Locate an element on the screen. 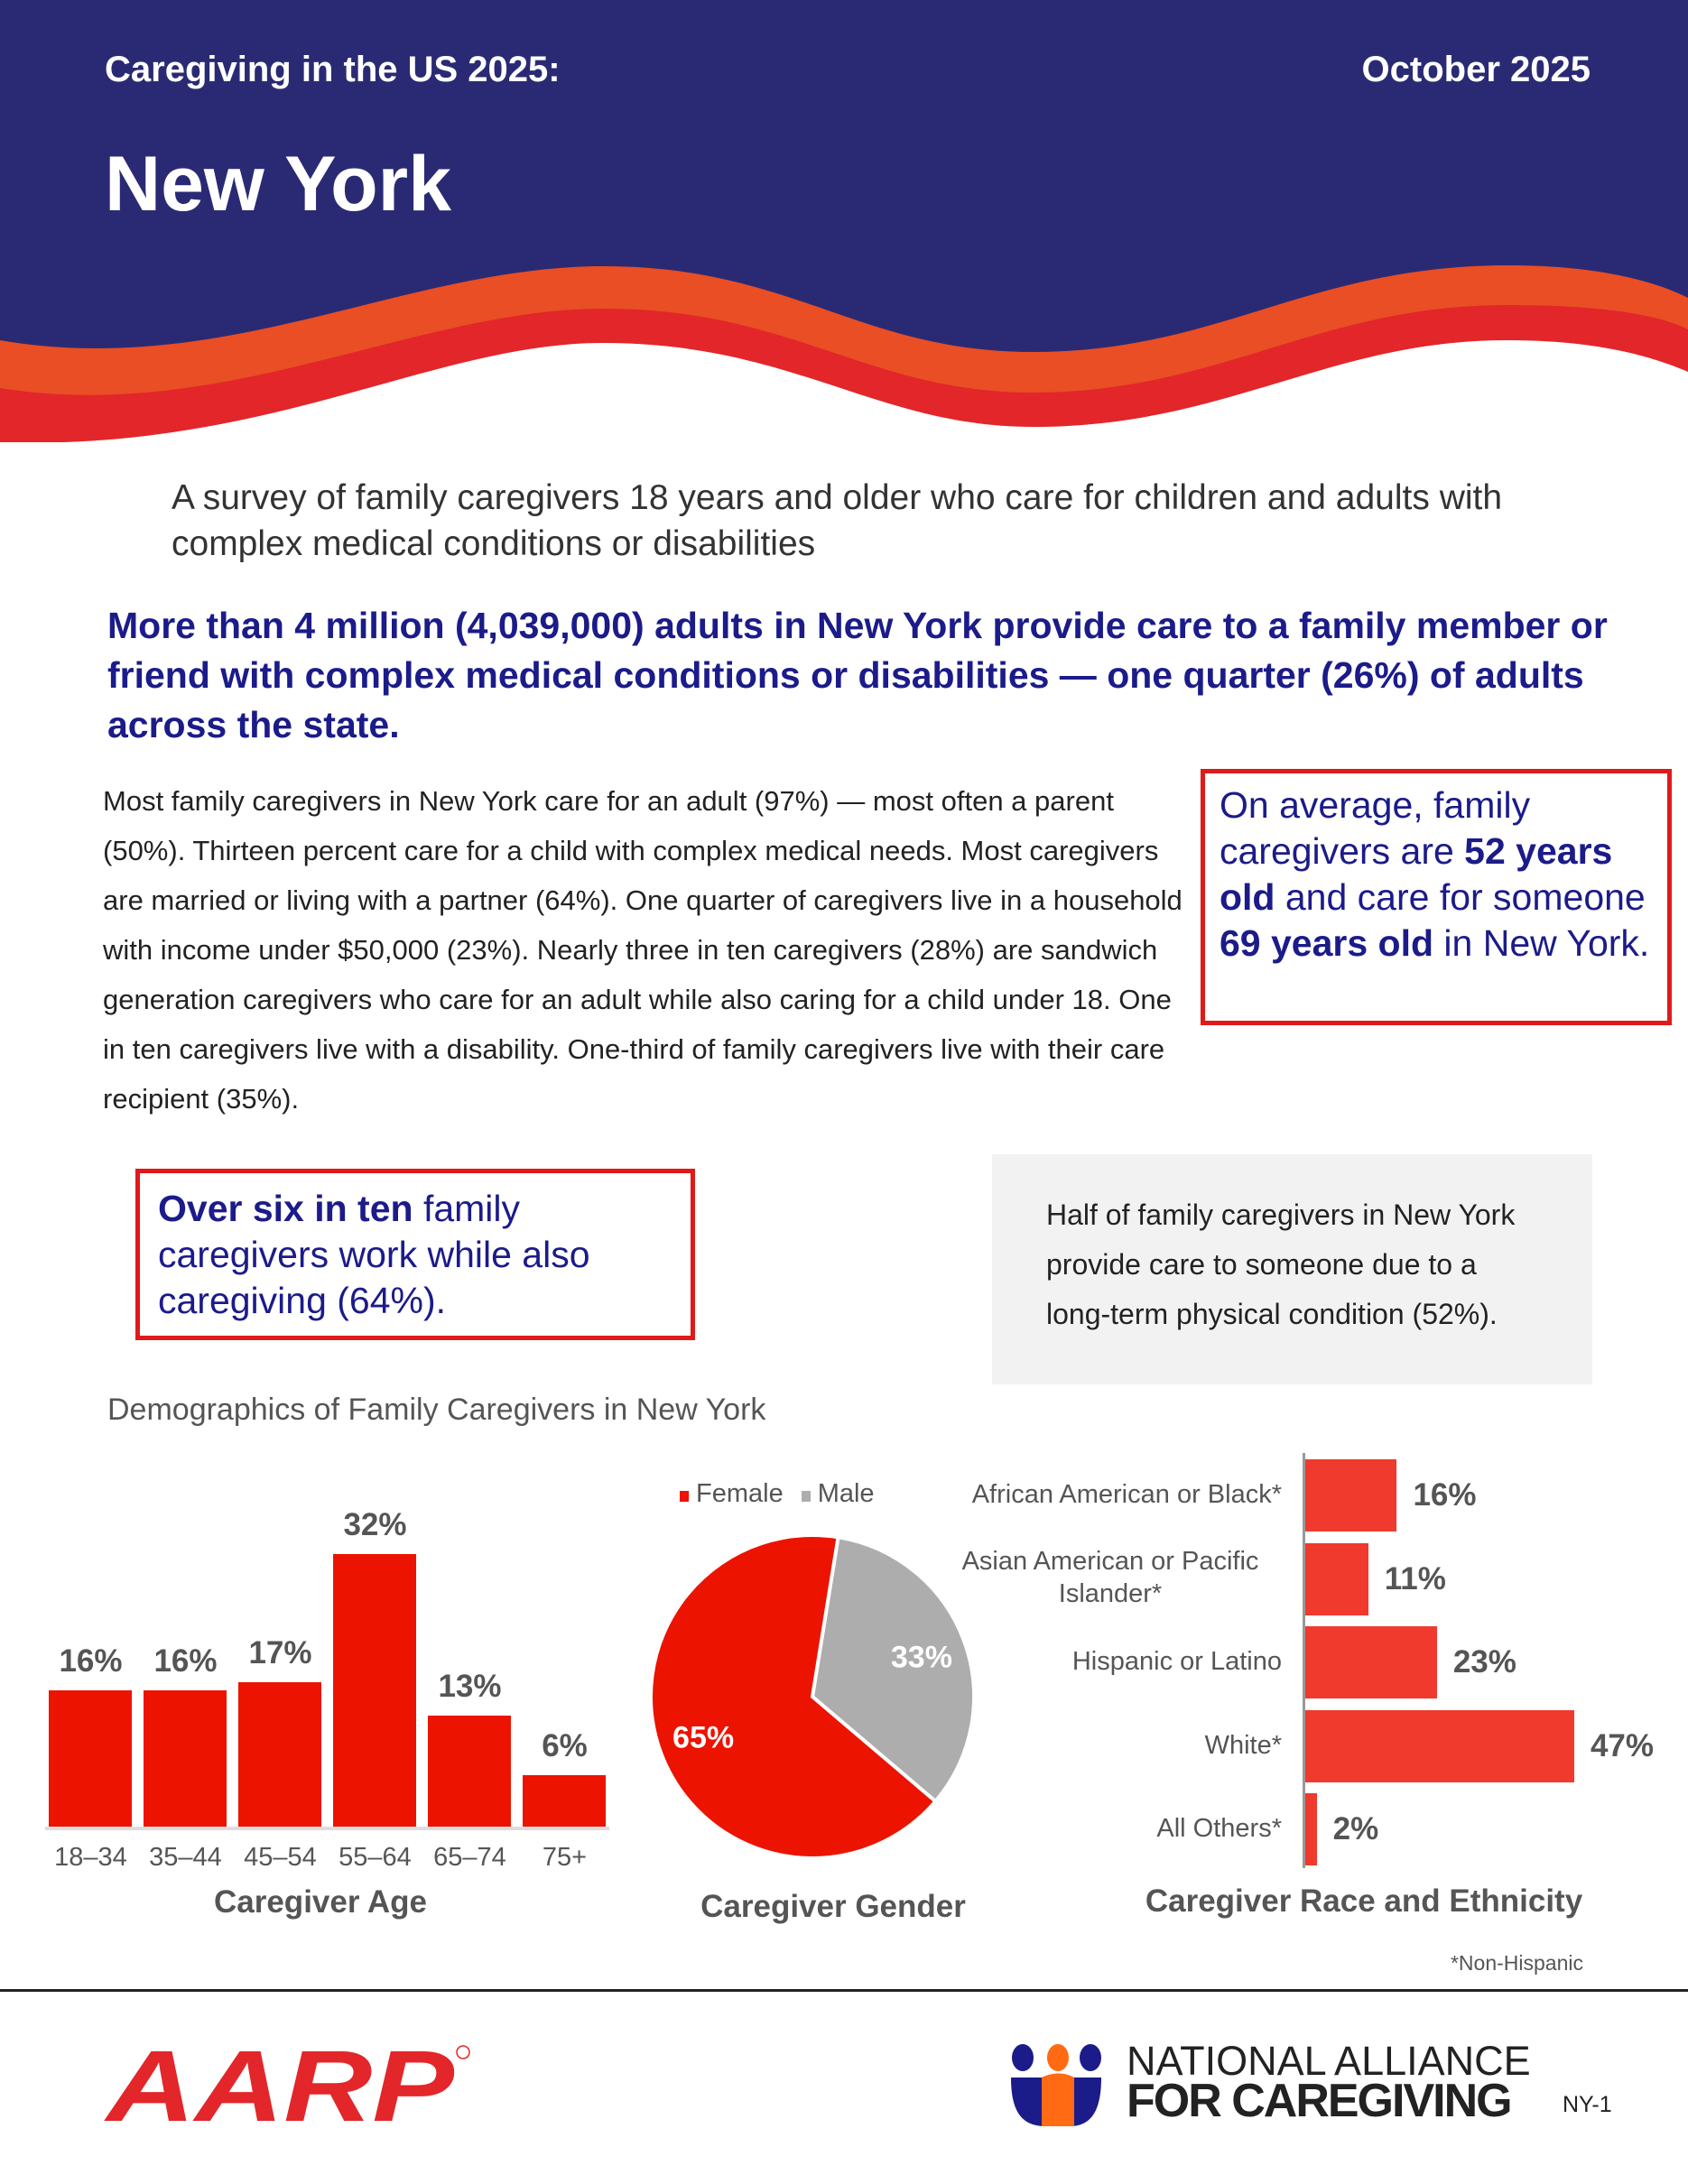 This screenshot has width=1688, height=2184. aarp-logo: AARP is located at coordinates (287, 2084).